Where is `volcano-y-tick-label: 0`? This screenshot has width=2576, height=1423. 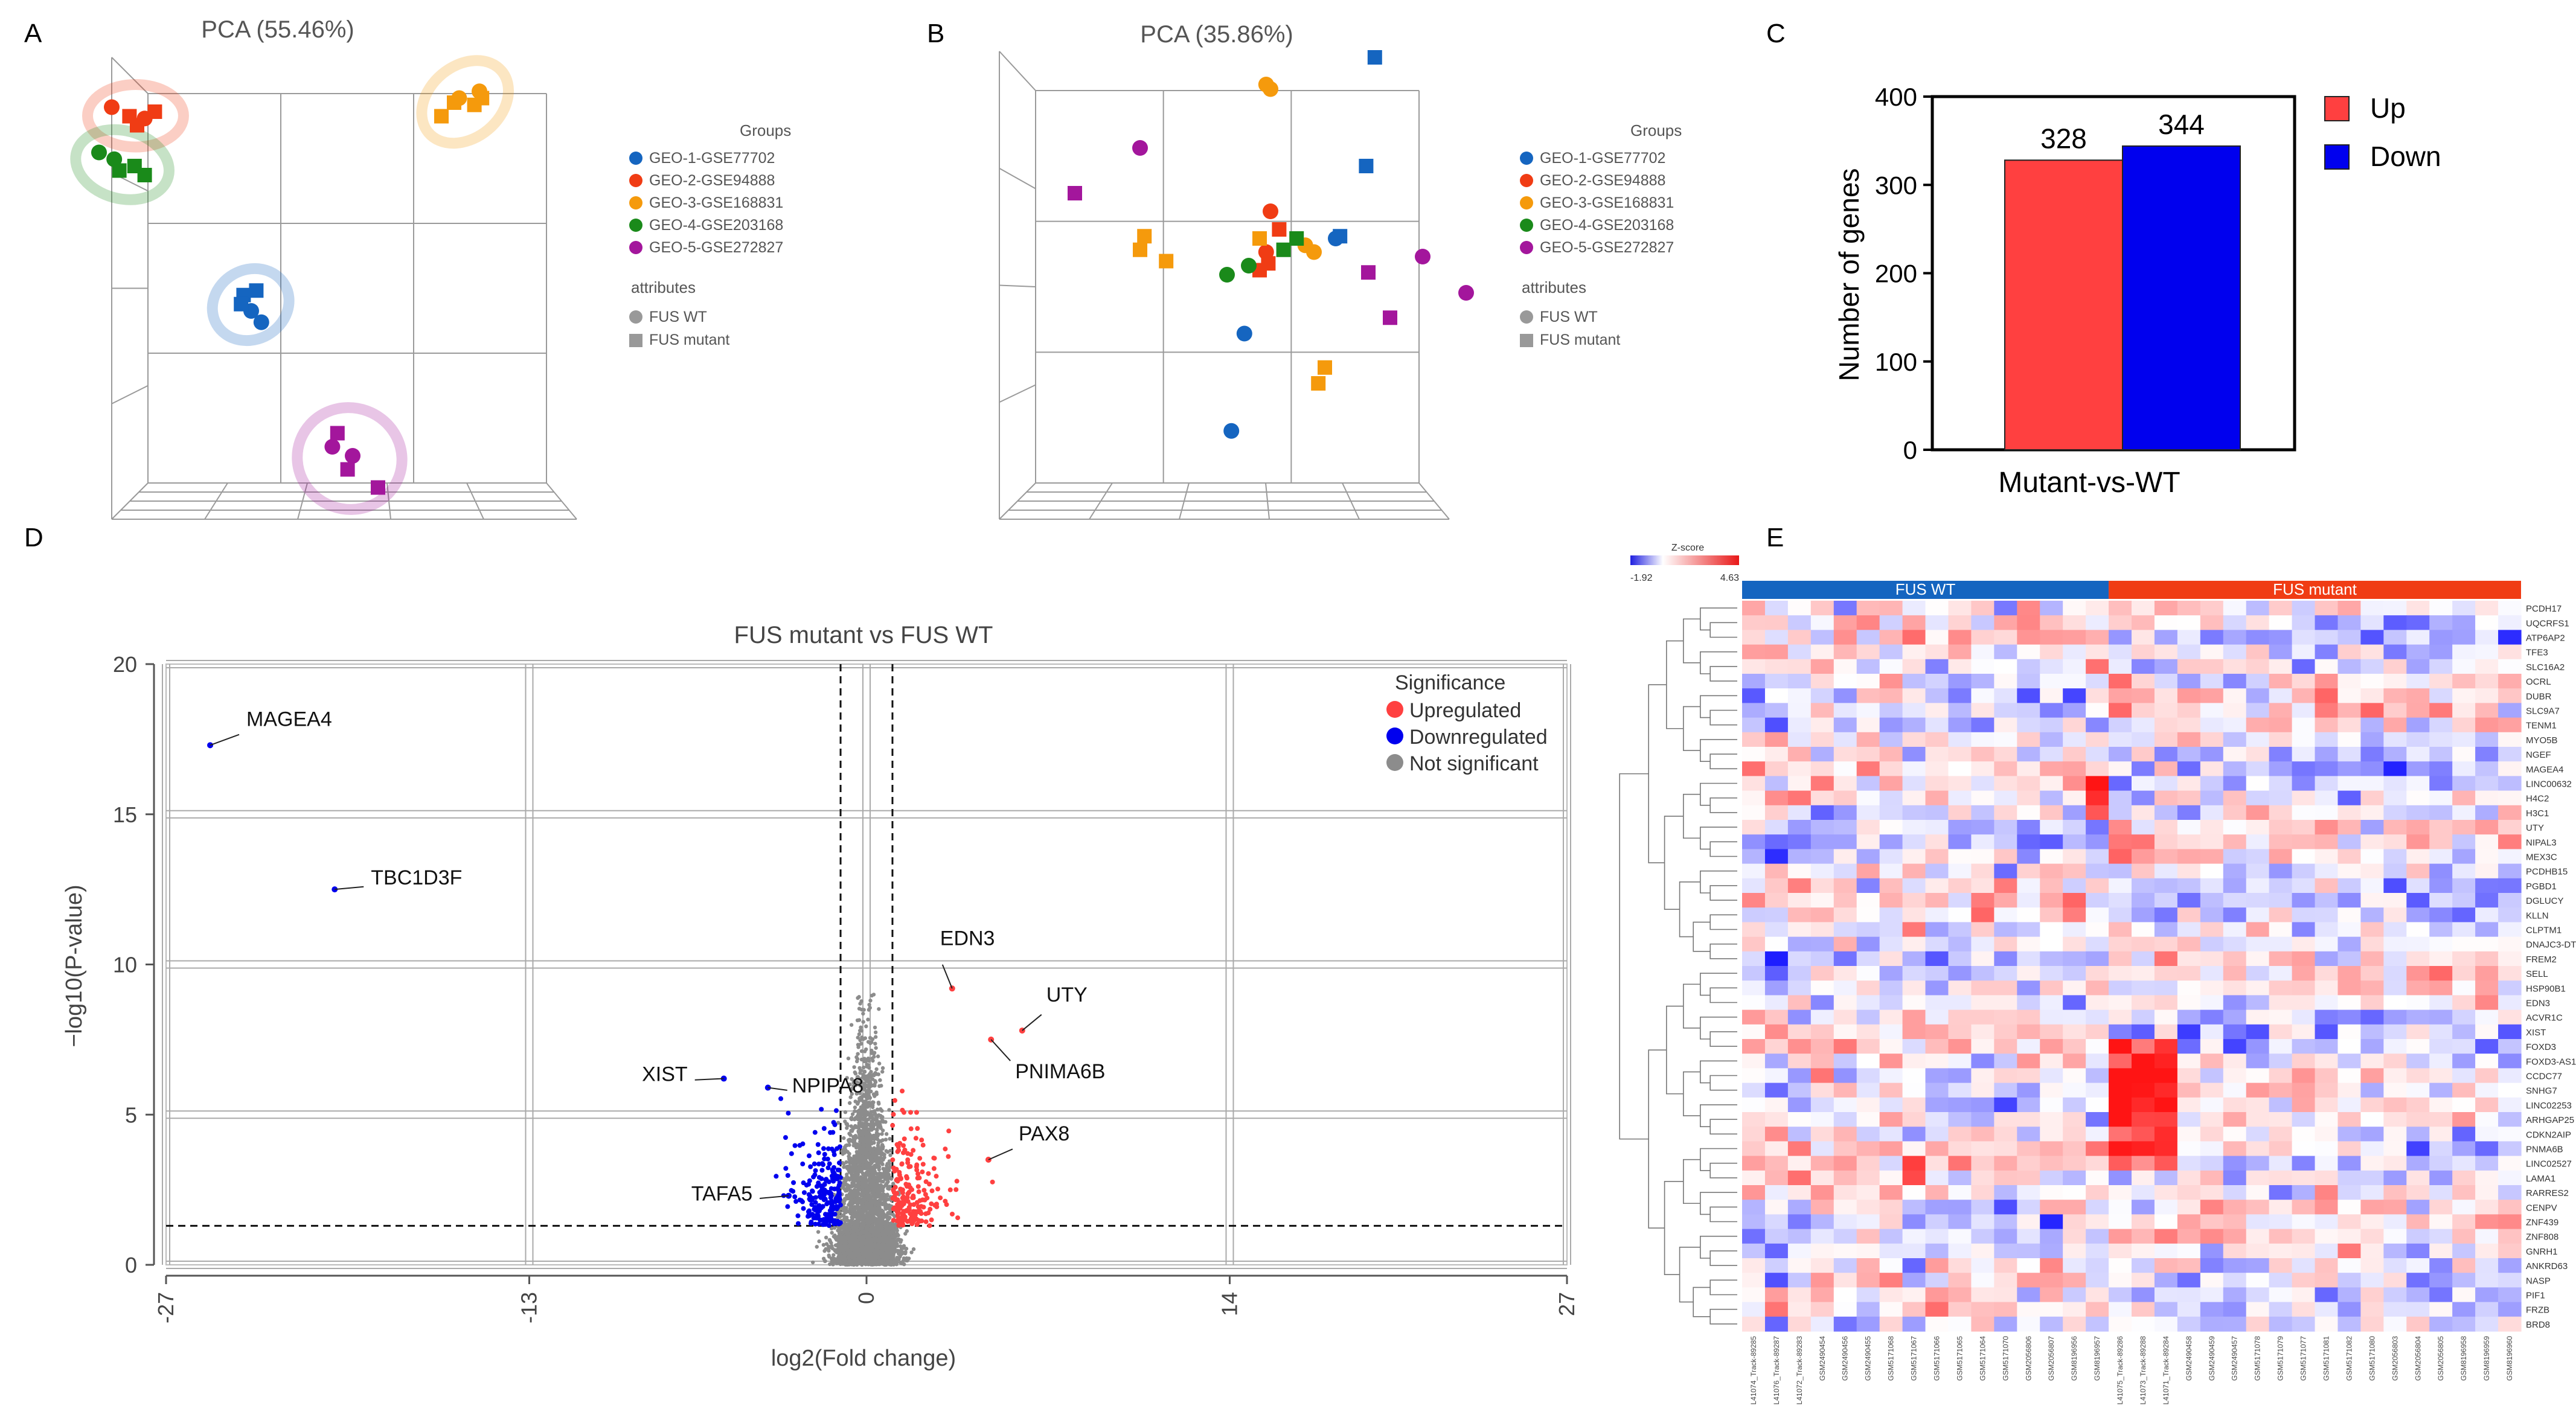 volcano-y-tick-label: 0 is located at coordinates (131, 1265).